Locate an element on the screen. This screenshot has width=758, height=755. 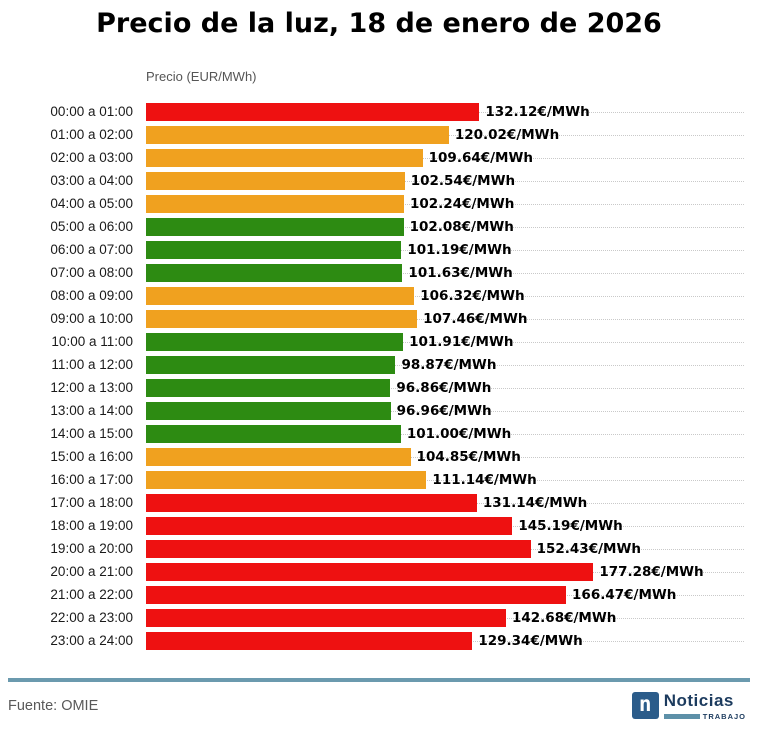
bar-row: 01:00 a 02:00 120.02€/MWh is located at coordinates (379, 134).